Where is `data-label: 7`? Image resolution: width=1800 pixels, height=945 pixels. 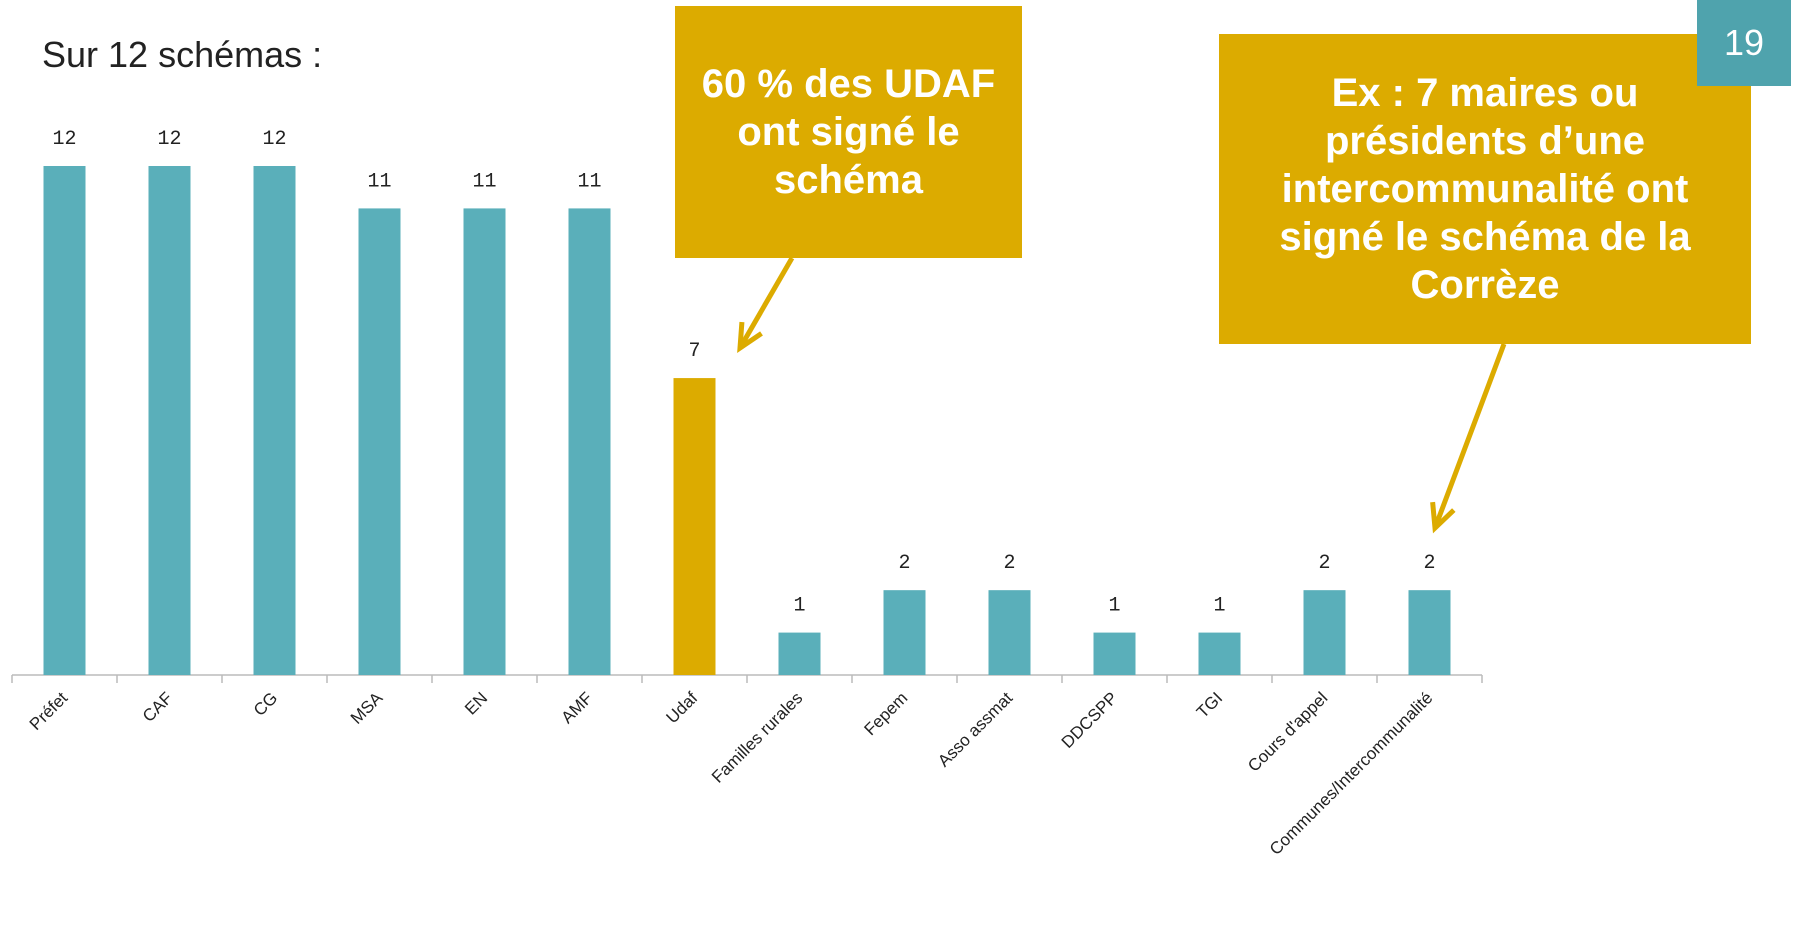 data-label: 7 is located at coordinates (694, 351).